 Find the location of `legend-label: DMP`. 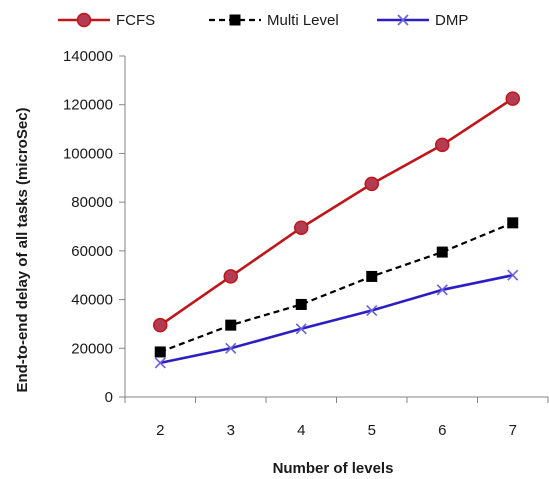

legend-label: DMP is located at coordinates (451, 20).